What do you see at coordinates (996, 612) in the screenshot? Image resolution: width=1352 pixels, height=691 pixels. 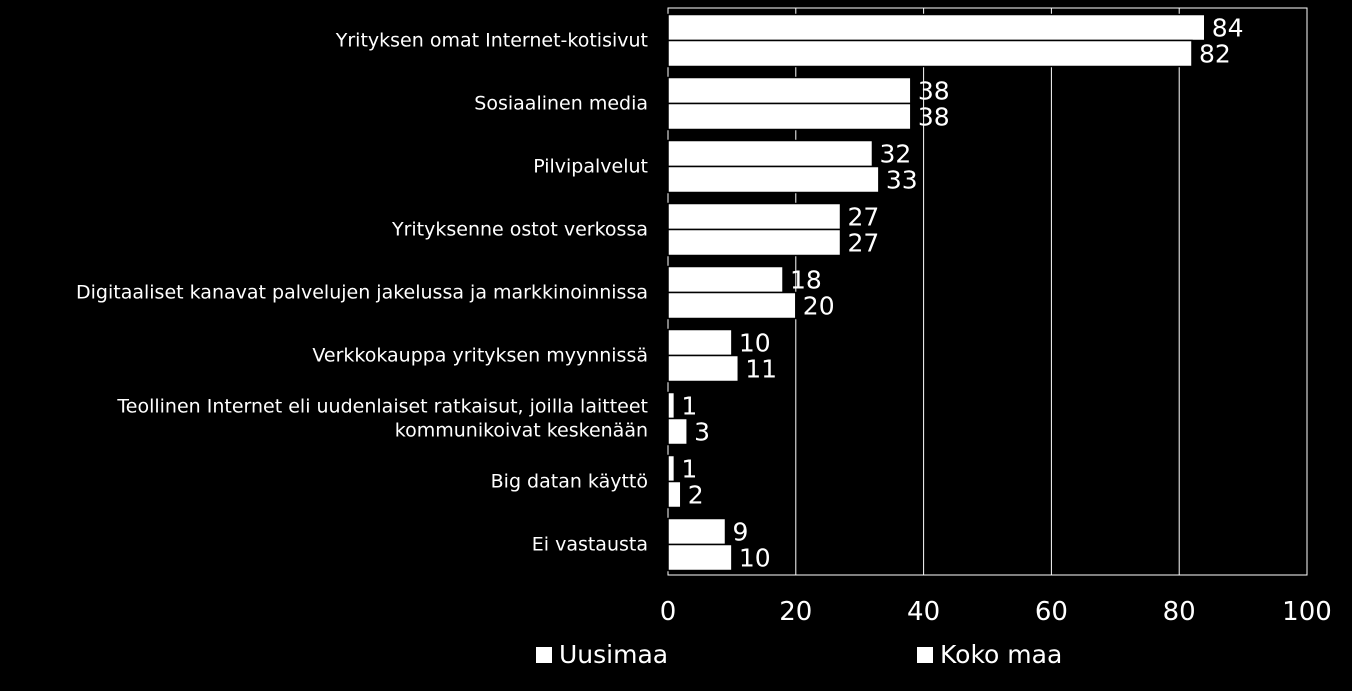 I see `x-tick-labels: 0 20 40 60 80 100` at bounding box center [996, 612].